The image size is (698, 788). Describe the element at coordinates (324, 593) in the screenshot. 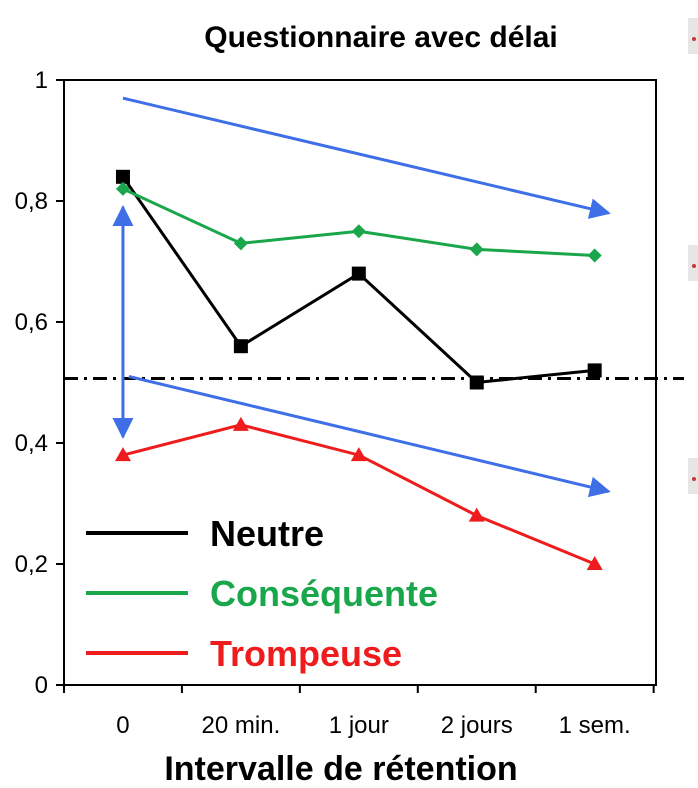

I see `legend-label: Conséquente` at that location.